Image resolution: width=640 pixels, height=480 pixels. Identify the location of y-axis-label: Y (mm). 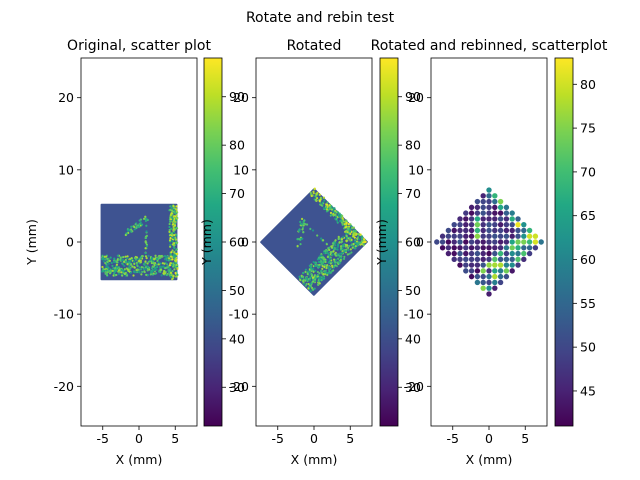
(206, 242).